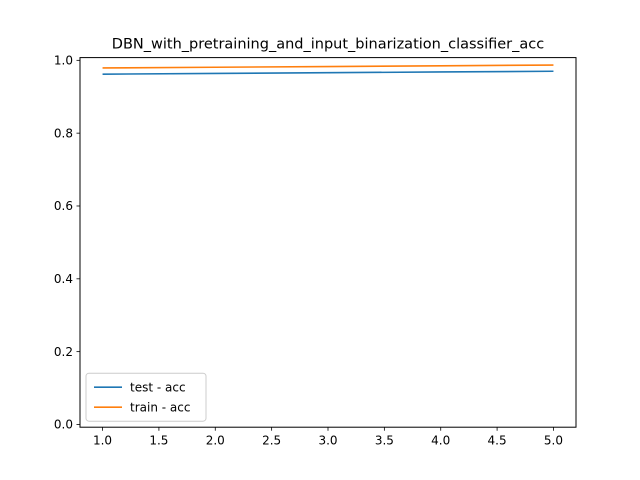 The width and height of the screenshot is (640, 480). Describe the element at coordinates (497, 441) in the screenshot. I see `x-tick-label: 4.5` at that location.